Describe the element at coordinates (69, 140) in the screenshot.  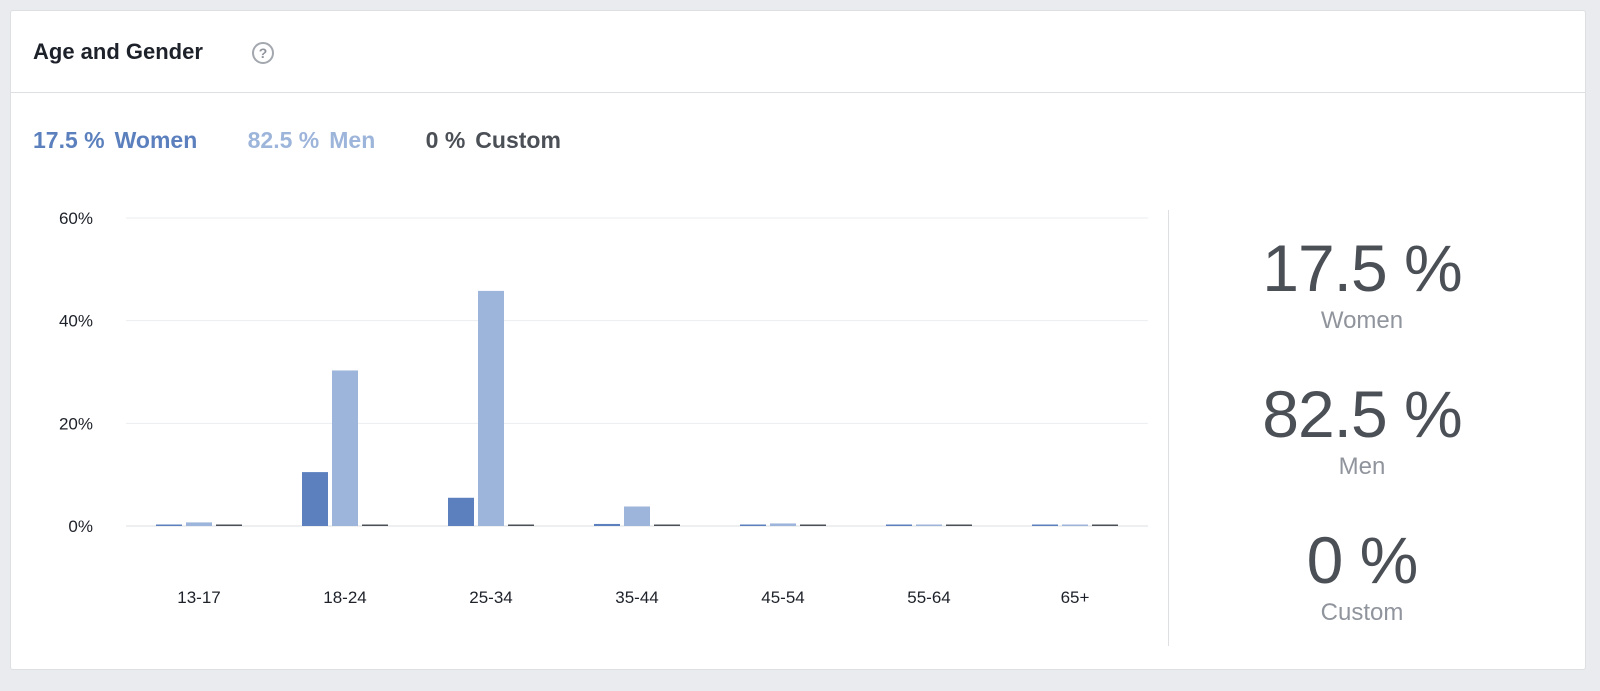
I see `legend-women-pct: 17.5 %` at that location.